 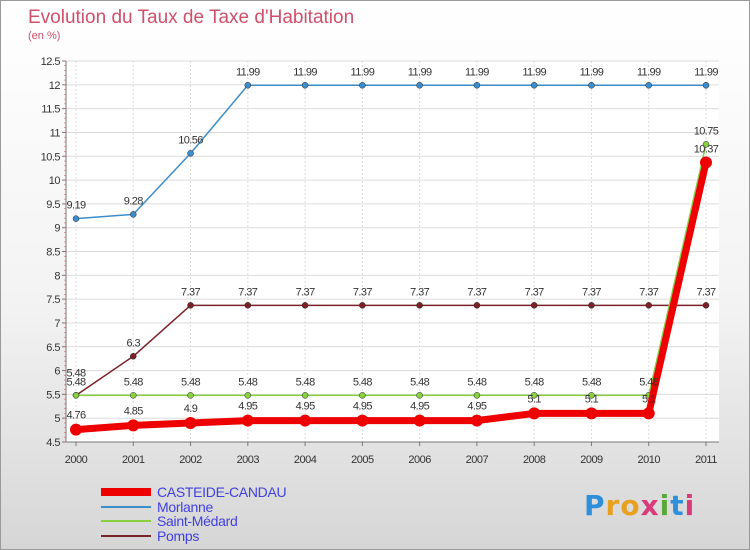 I want to click on logo-letter: x, so click(x=650, y=505).